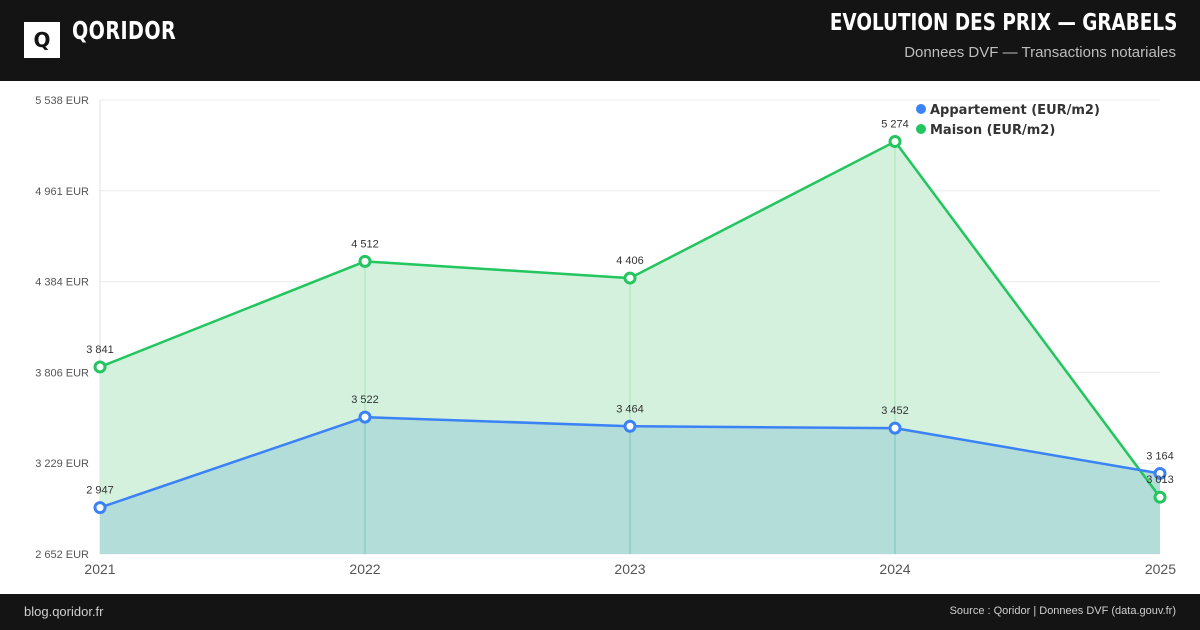  I want to click on legend-label: Maison (EUR/m2), so click(992, 130).